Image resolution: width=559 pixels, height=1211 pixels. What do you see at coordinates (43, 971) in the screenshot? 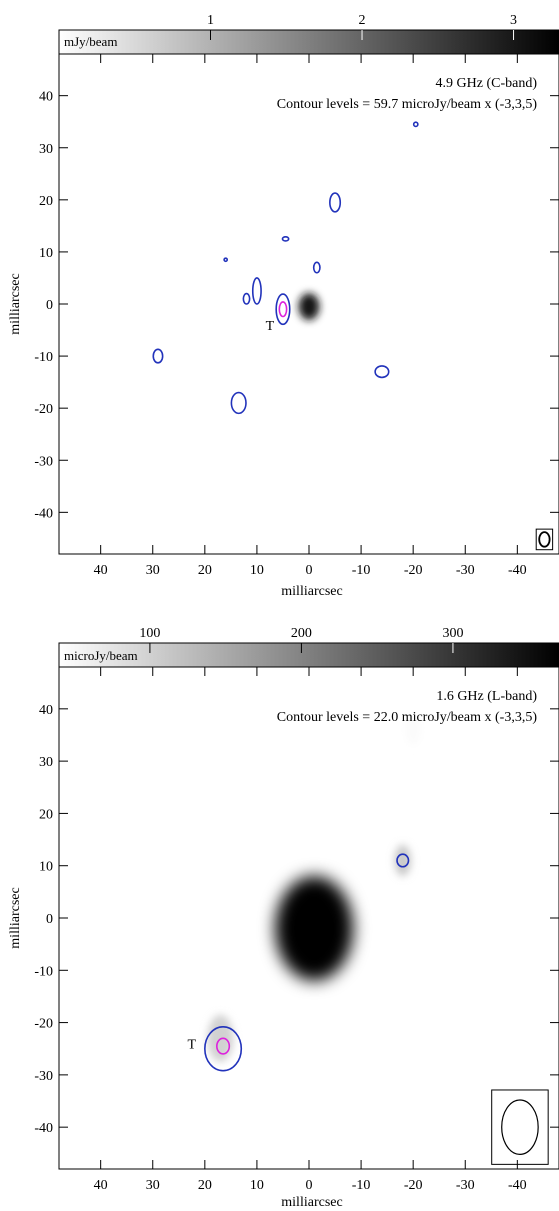
I see `lband-y-tick-label: -10` at bounding box center [43, 971].